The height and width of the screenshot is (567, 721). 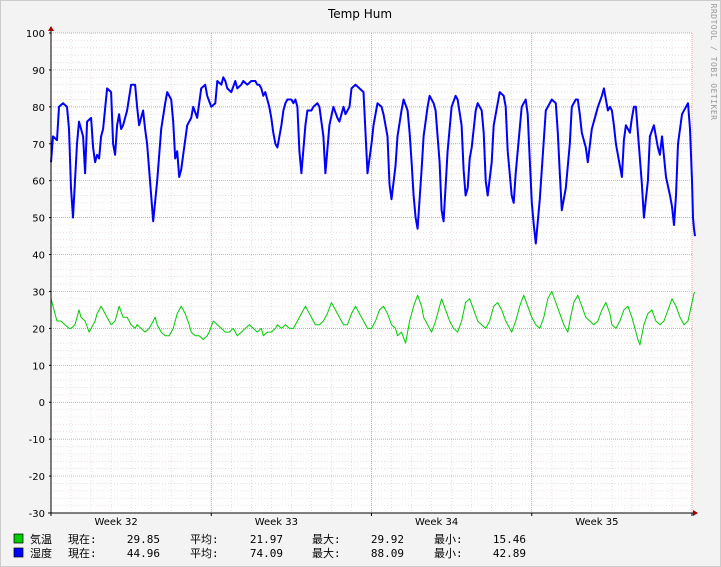 What do you see at coordinates (596, 522) in the screenshot?
I see `x-tick-label: Week 35` at bounding box center [596, 522].